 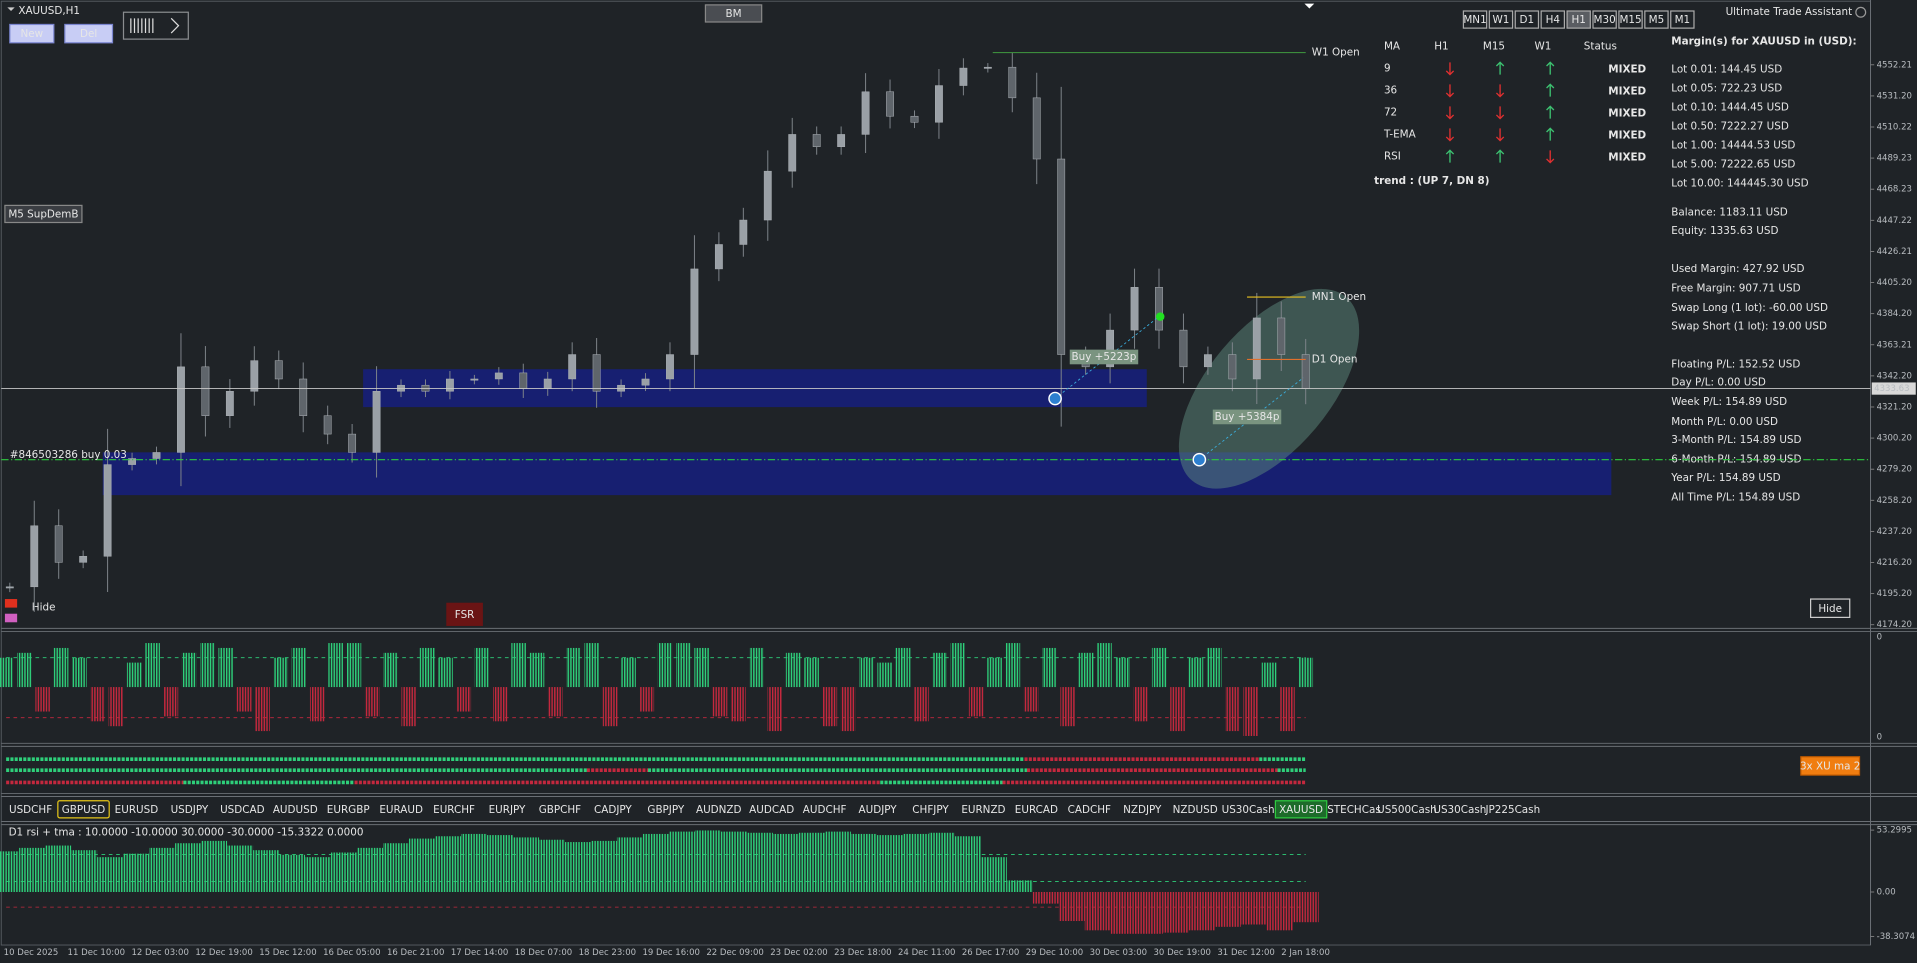 I want to click on symbol-button: AUDNZD, so click(x=719, y=810).